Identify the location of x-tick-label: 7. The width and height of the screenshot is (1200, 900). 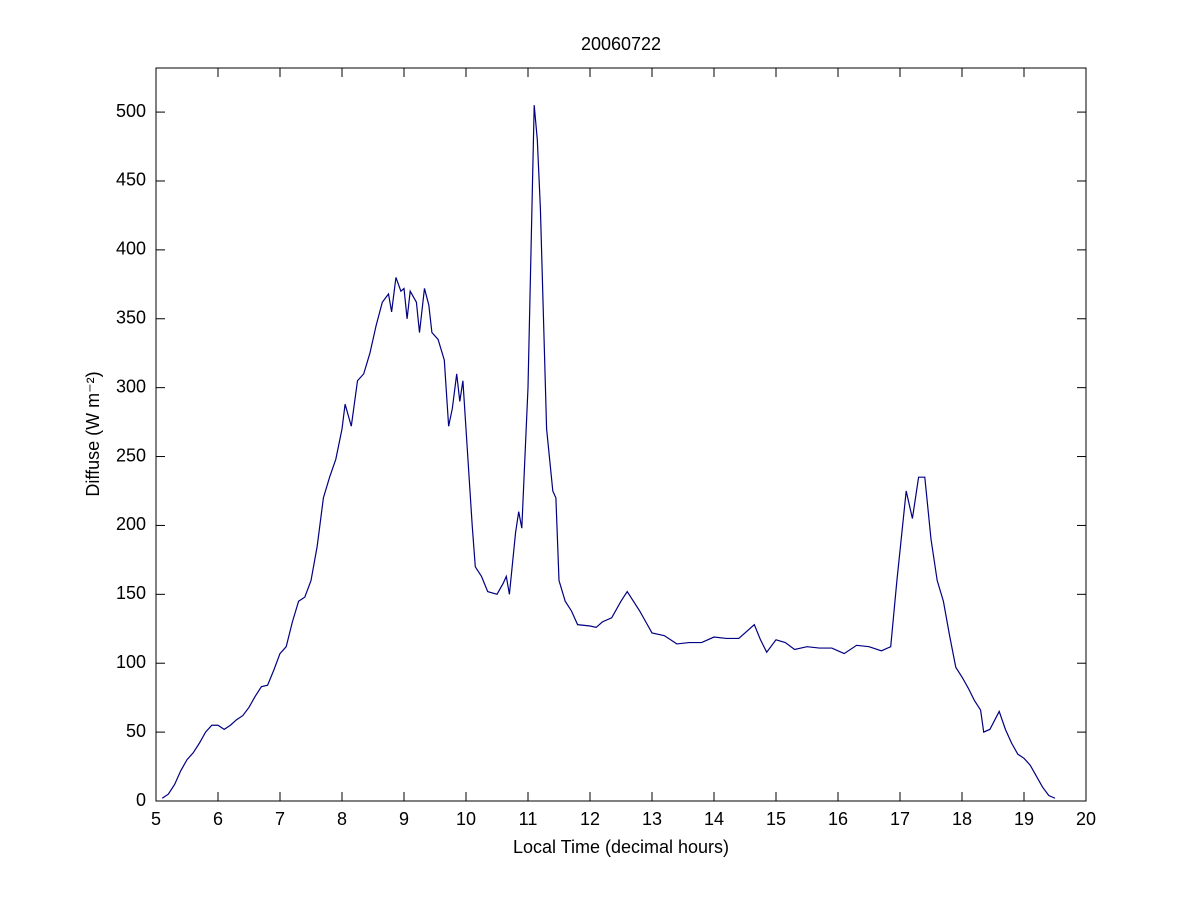
(280, 819).